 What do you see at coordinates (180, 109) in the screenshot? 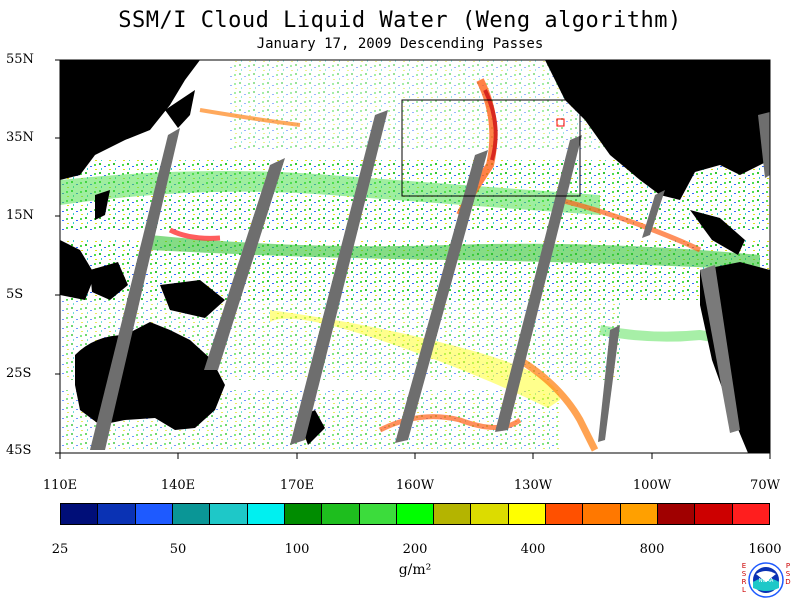
I see `land-japan` at bounding box center [180, 109].